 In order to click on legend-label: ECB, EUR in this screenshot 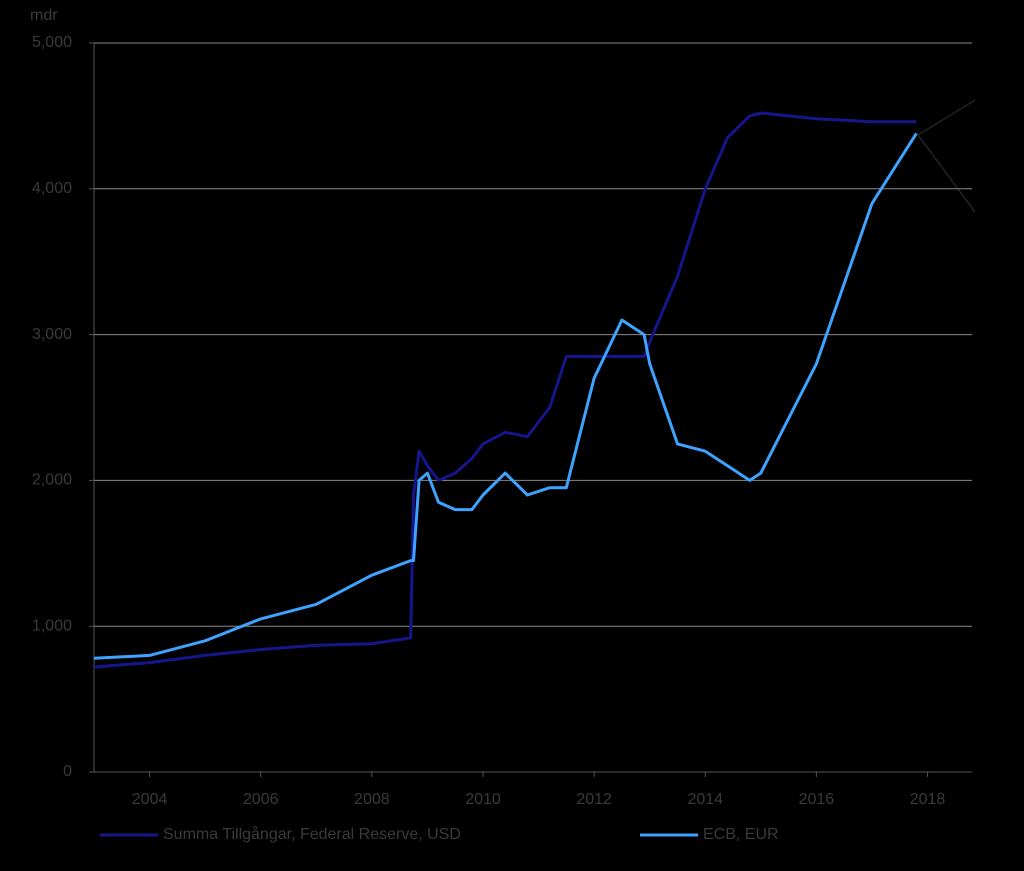, I will do `click(741, 834)`.